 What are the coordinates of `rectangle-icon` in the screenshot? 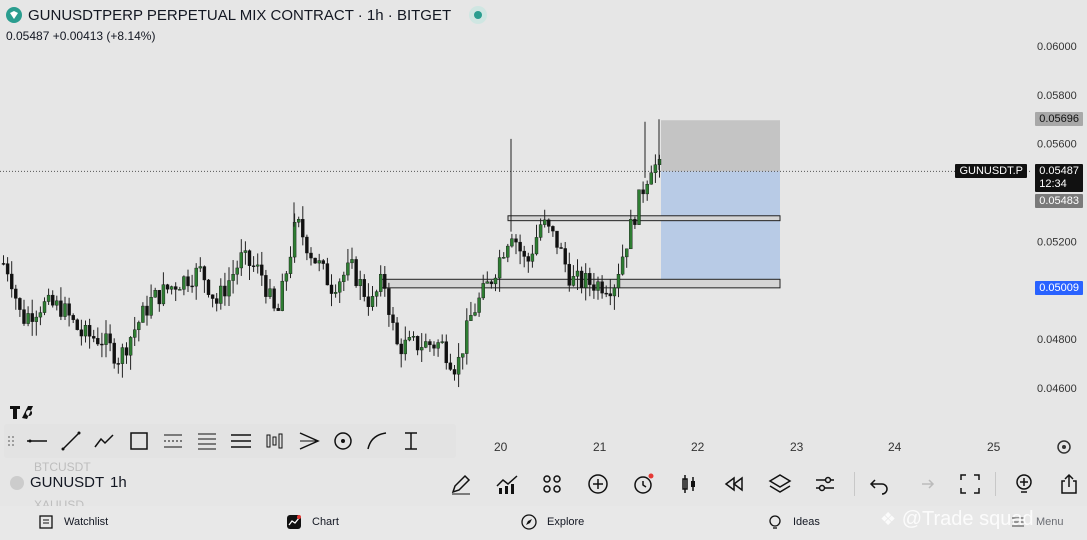 It's located at (139, 441).